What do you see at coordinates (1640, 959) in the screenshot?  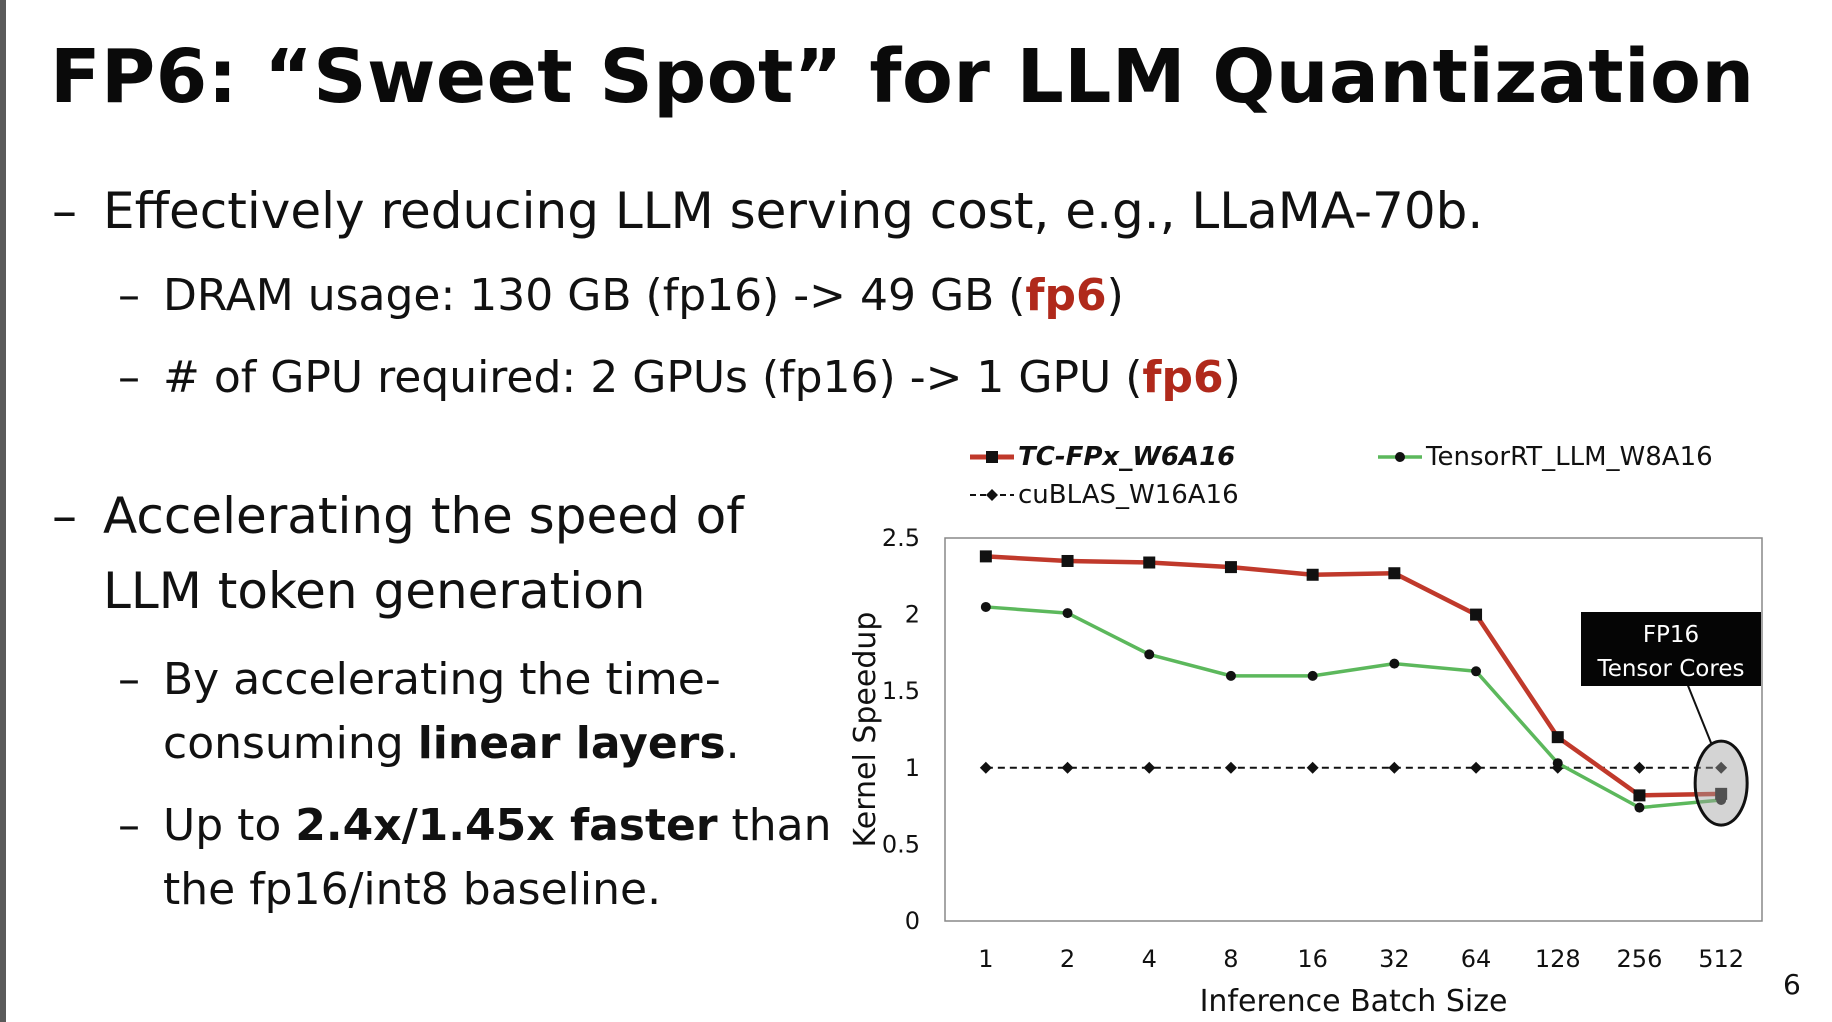 I see `x-tick-label: 256` at bounding box center [1640, 959].